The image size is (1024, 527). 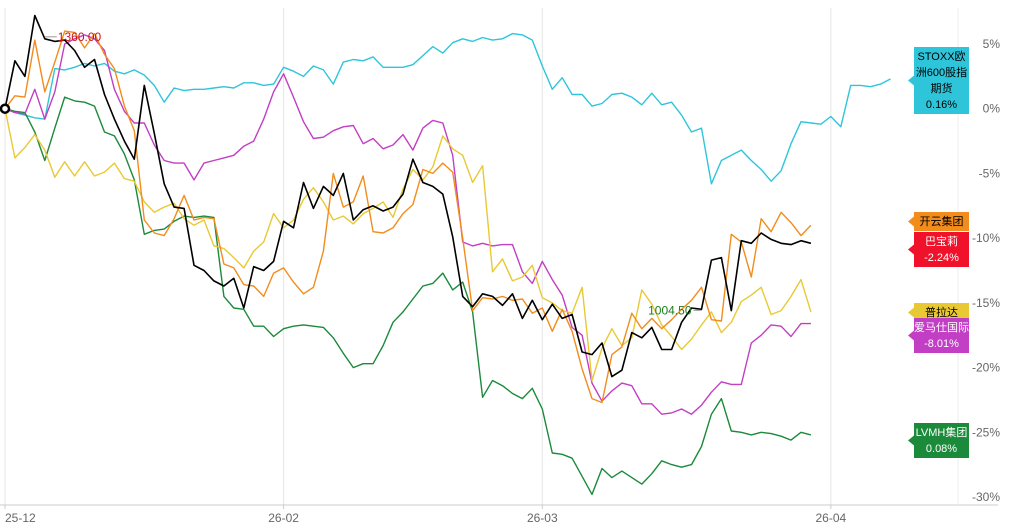 I want to click on end-tag-label: 爱马仕国际, so click(x=941, y=327).